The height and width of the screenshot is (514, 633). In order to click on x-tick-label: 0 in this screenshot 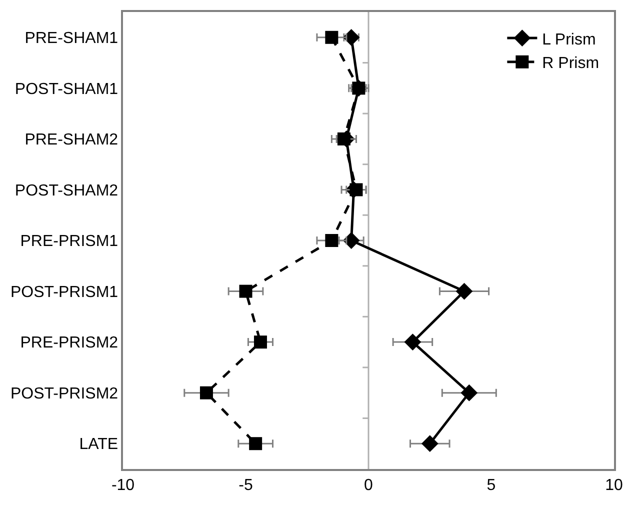, I will do `click(369, 485)`.